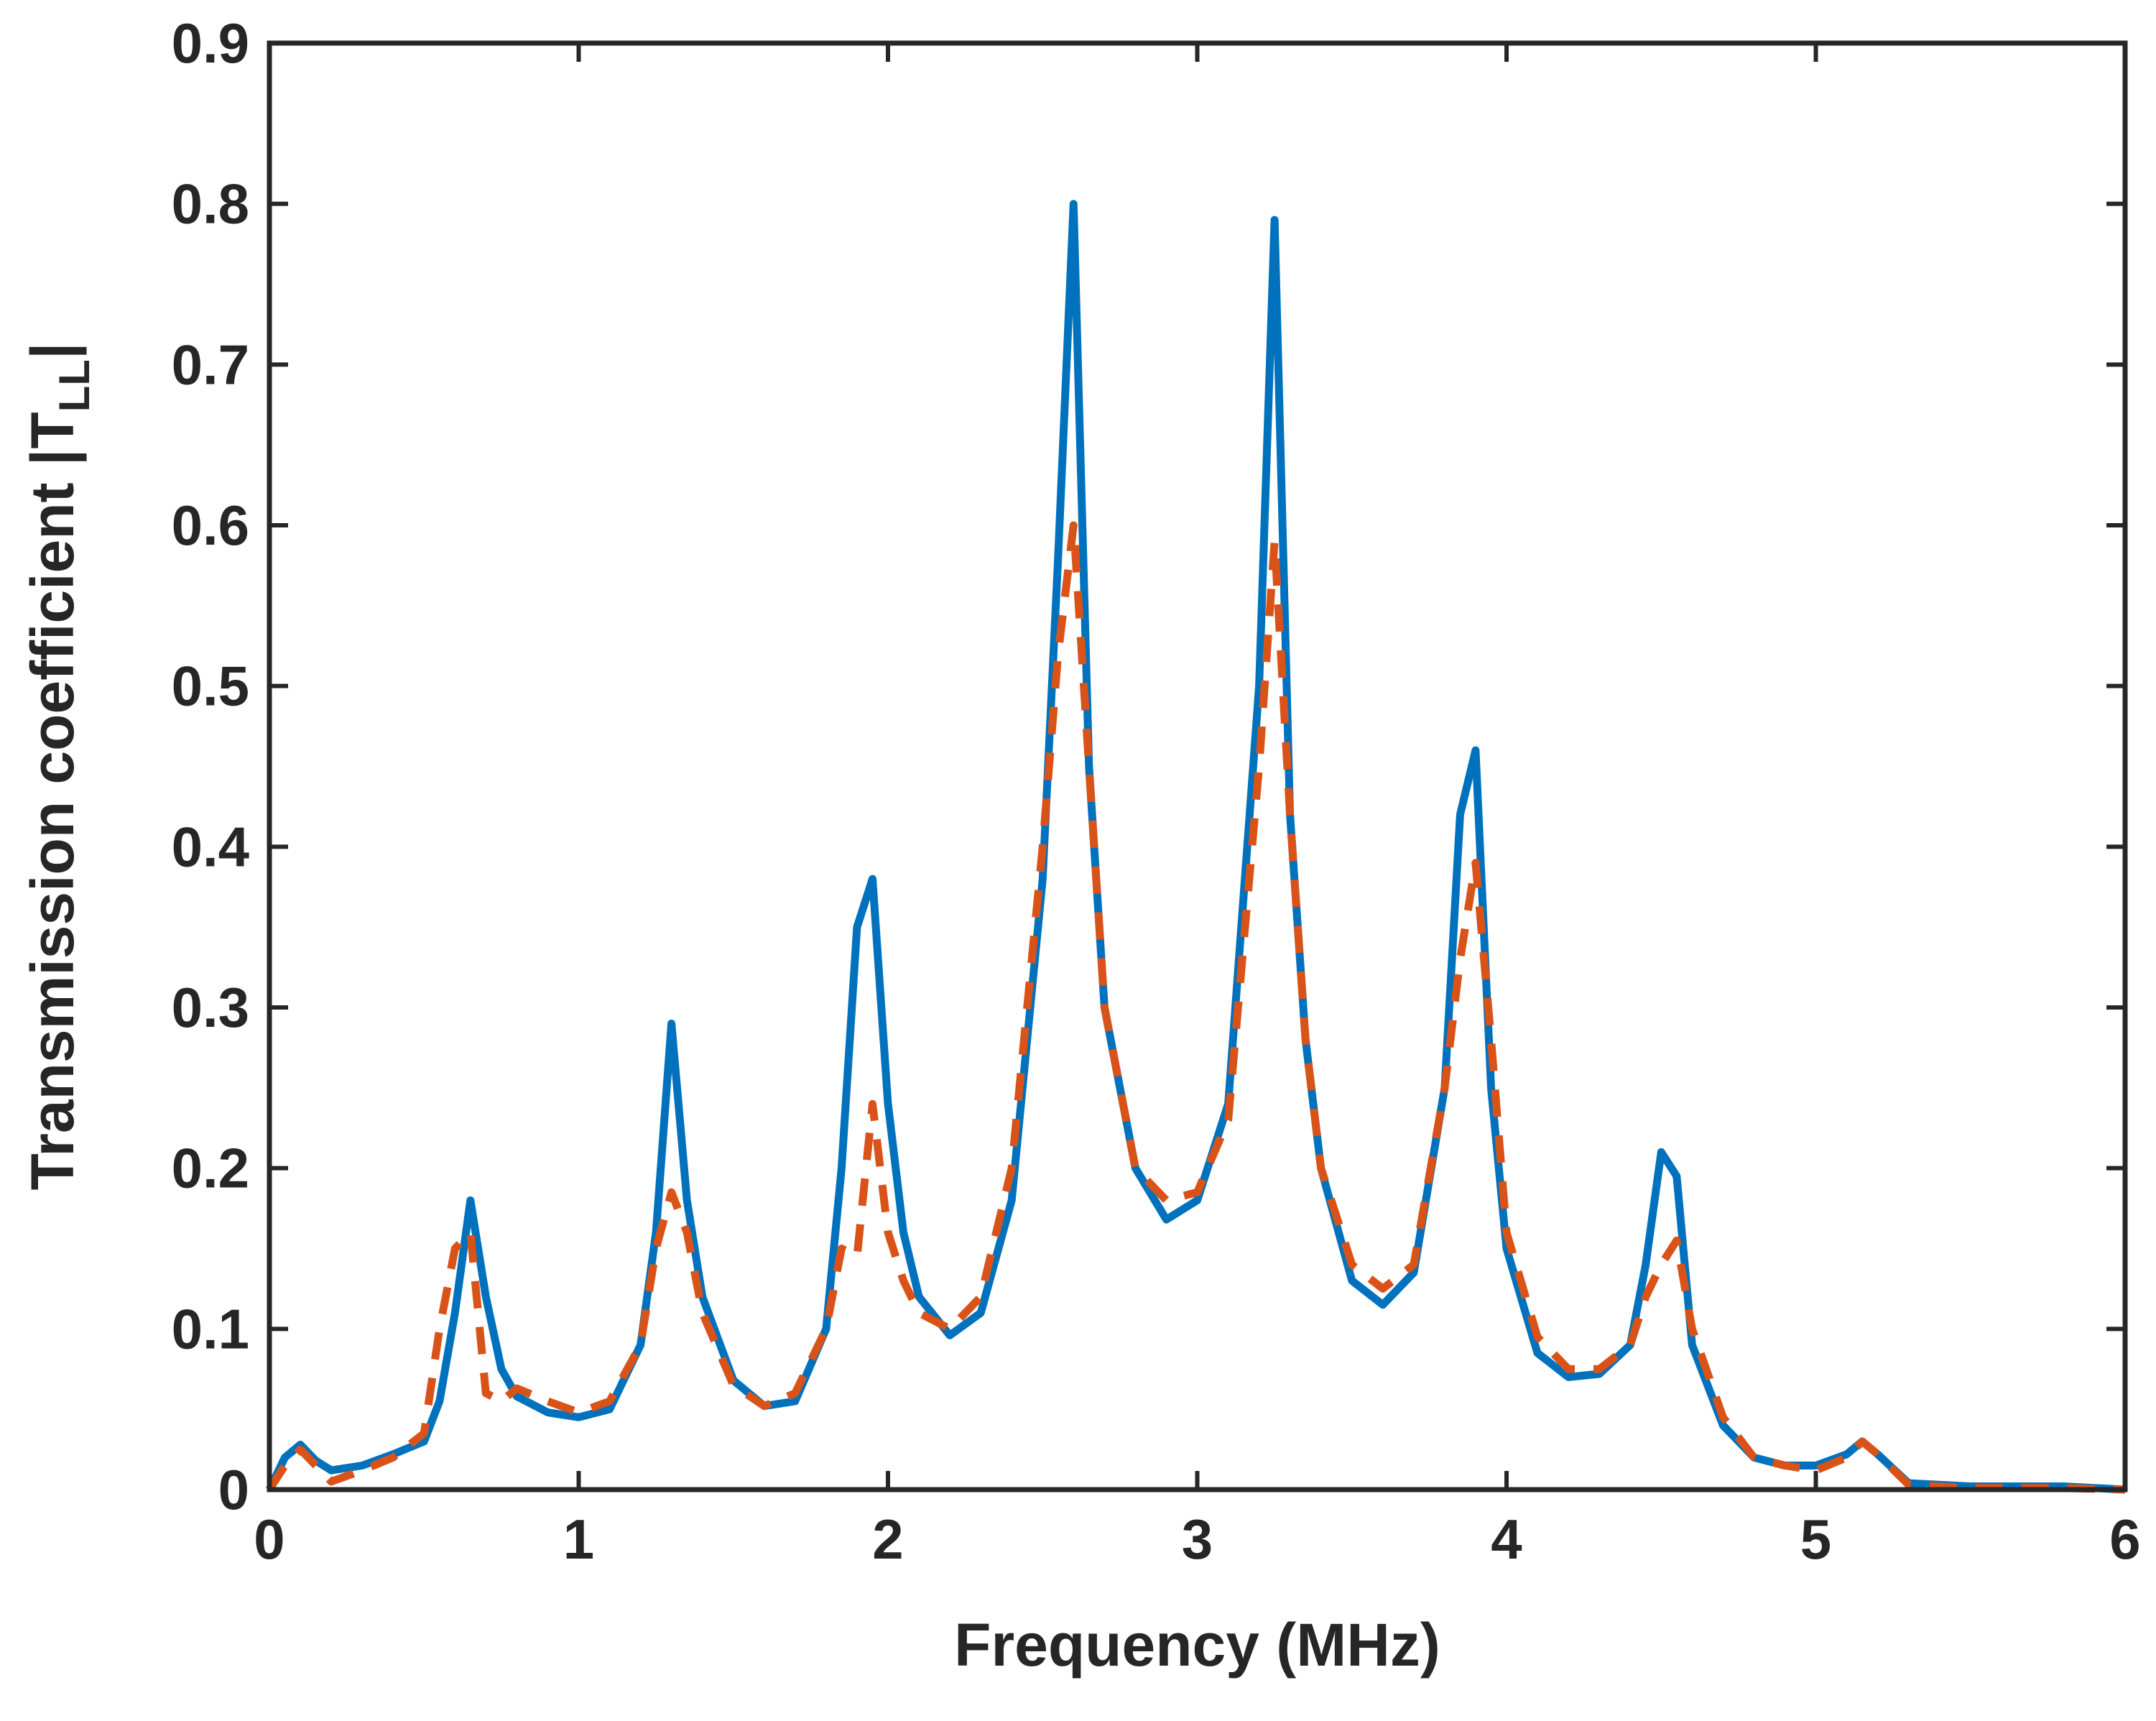 This screenshot has width=2156, height=1721. Describe the element at coordinates (1815, 1540) in the screenshot. I see `x-tick-label: 5` at that location.